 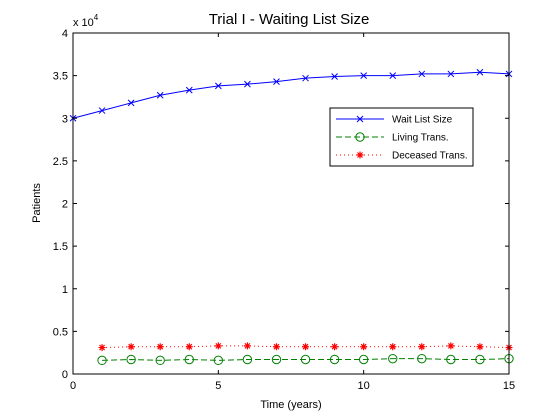 I want to click on y-exponent-power: 4, so click(x=96, y=17).